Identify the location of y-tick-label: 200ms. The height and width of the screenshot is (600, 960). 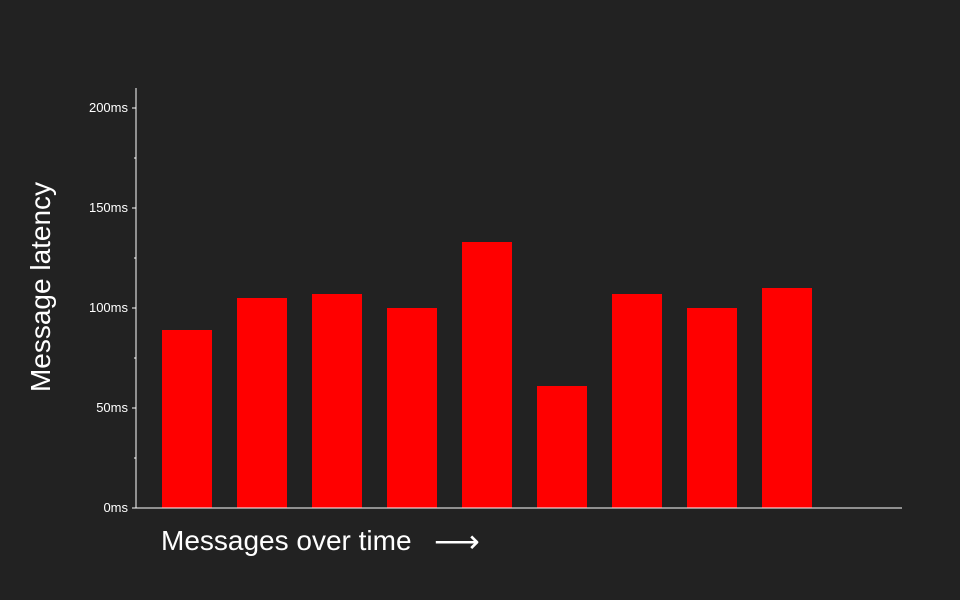
(109, 107).